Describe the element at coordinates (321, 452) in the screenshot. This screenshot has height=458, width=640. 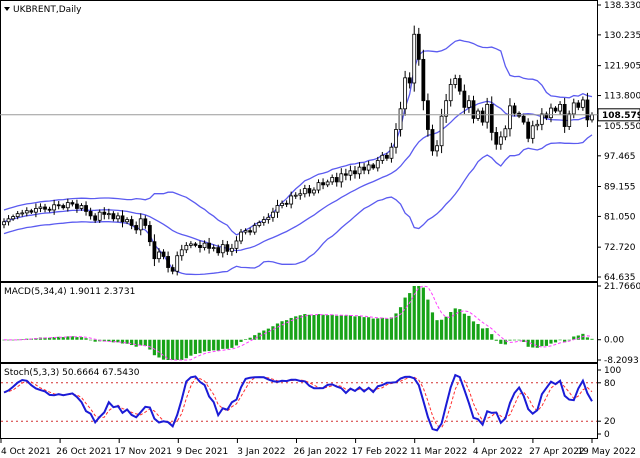
I see `time-tick-label: 26 Jan 2022` at that location.